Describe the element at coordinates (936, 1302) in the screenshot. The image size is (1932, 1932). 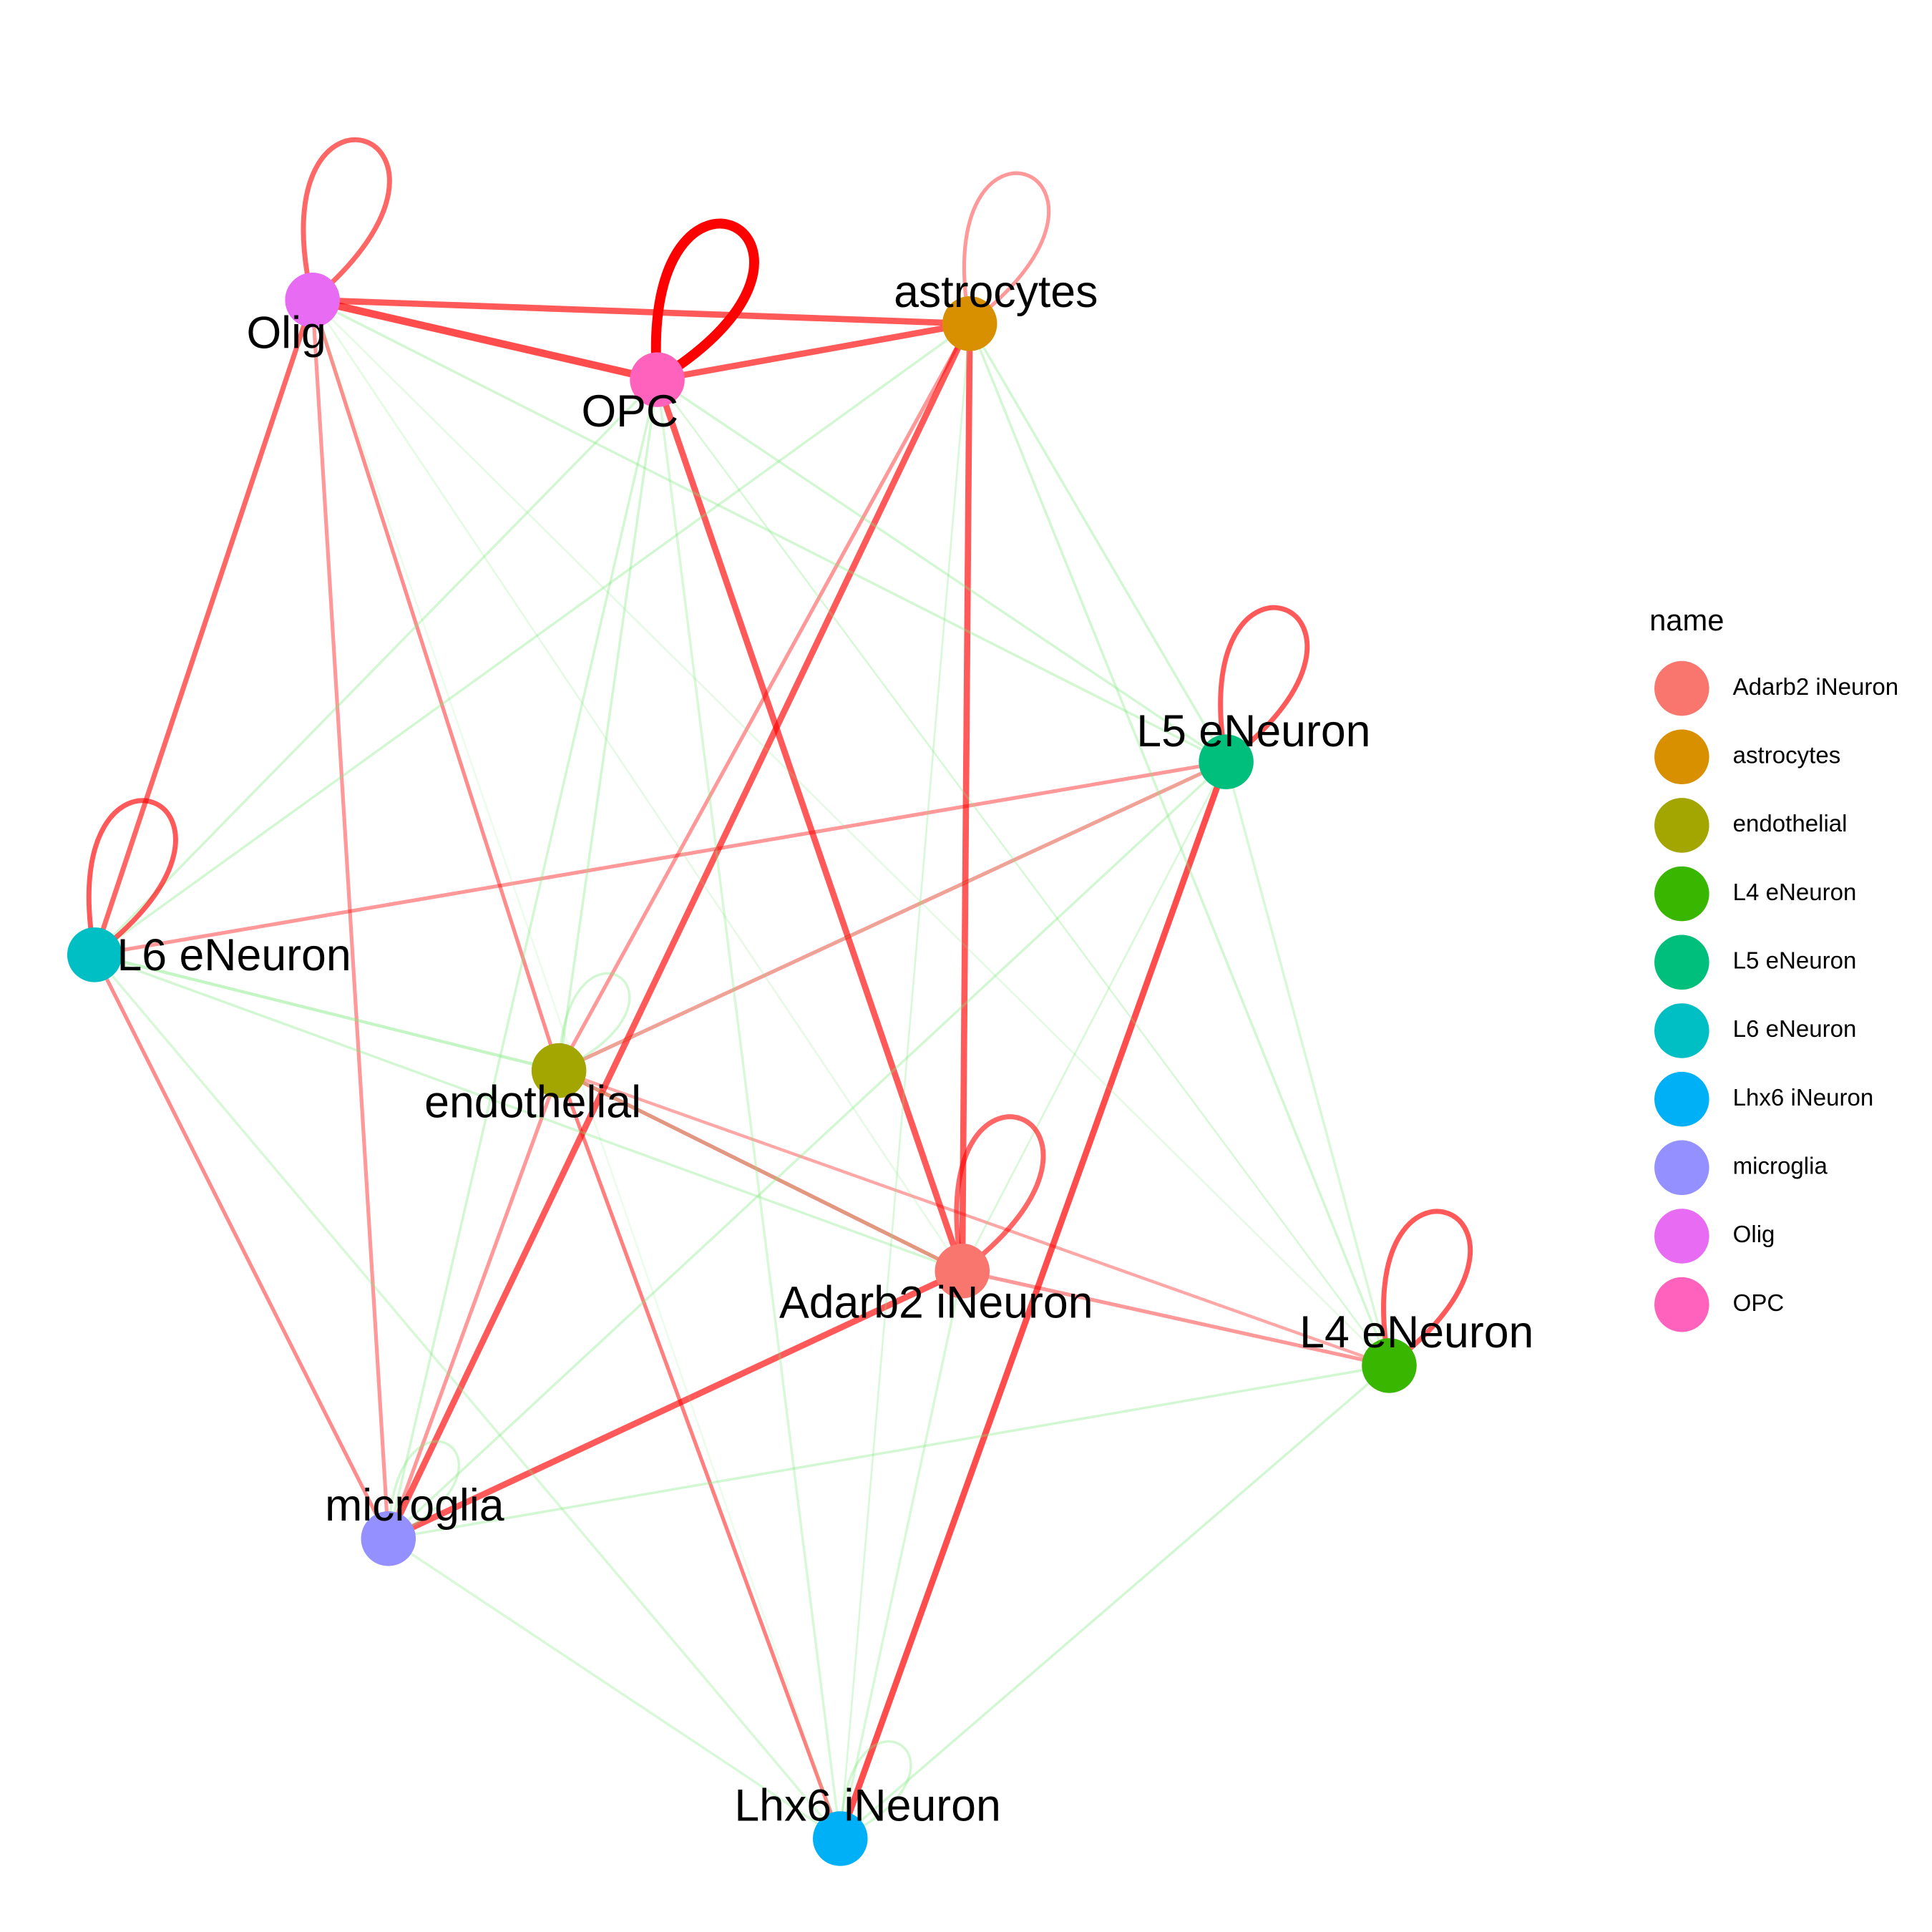
I see `node-label: Adarb2 iNeuron` at that location.